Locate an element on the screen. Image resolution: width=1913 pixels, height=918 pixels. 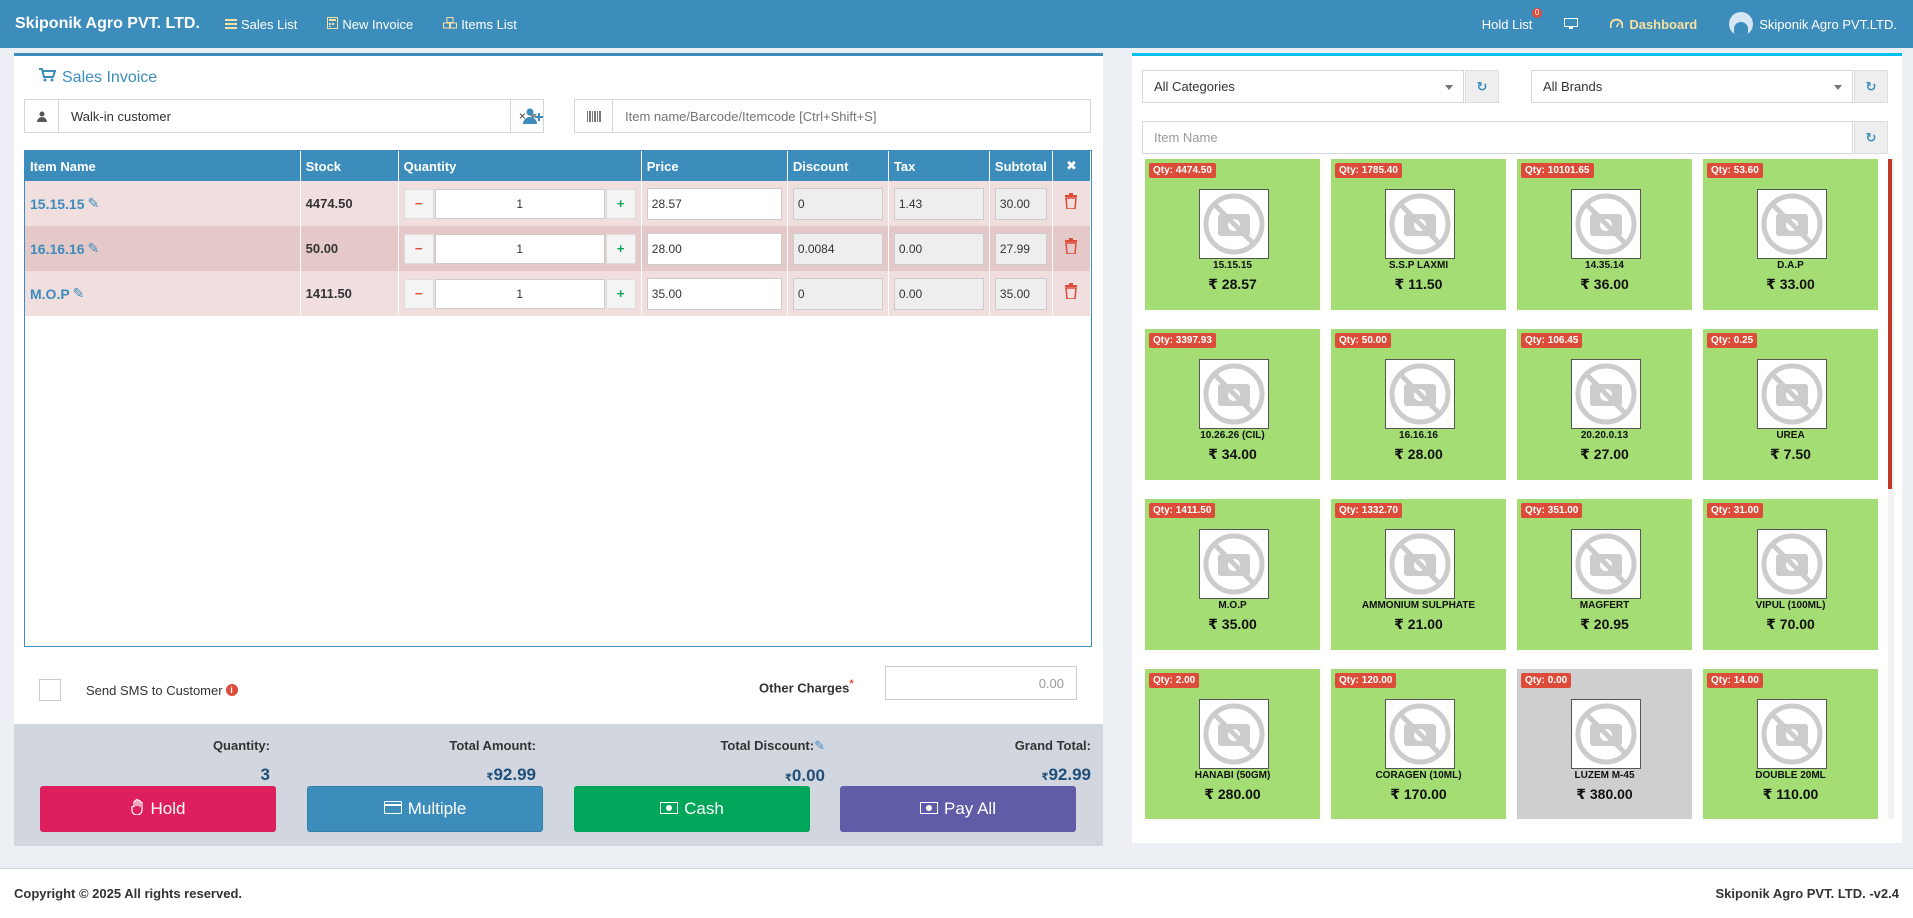
product-card: Qty: 120.00 CORAGEN (10ML) ₹ 170.00 is located at coordinates (1418, 744).